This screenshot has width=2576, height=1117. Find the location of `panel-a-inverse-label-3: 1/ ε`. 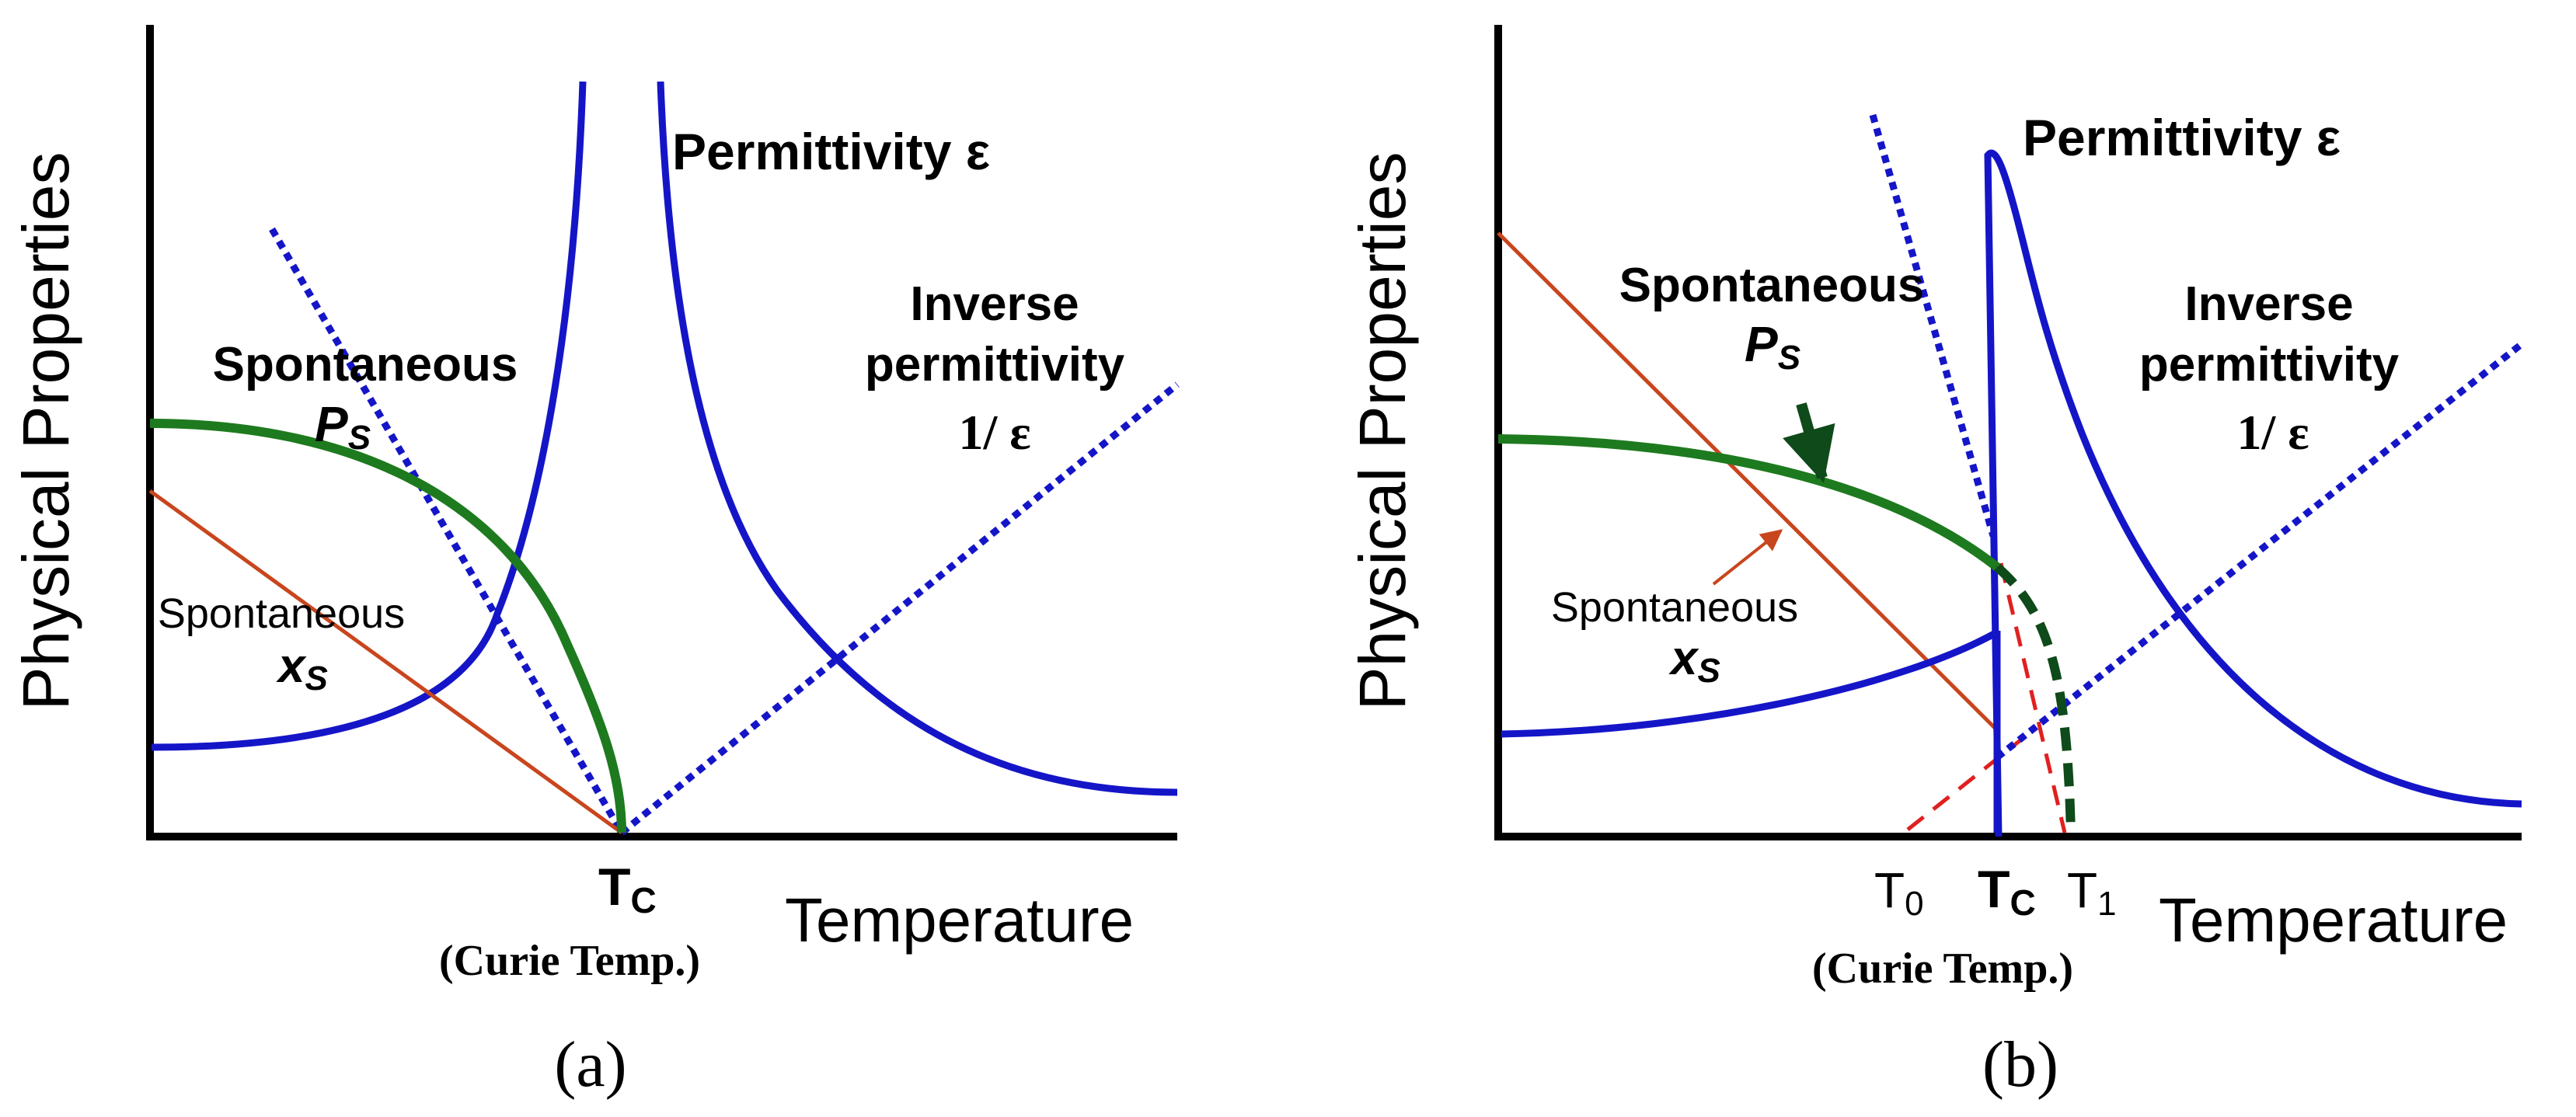

panel-a-inverse-label-3: 1/ ε is located at coordinates (994, 432).